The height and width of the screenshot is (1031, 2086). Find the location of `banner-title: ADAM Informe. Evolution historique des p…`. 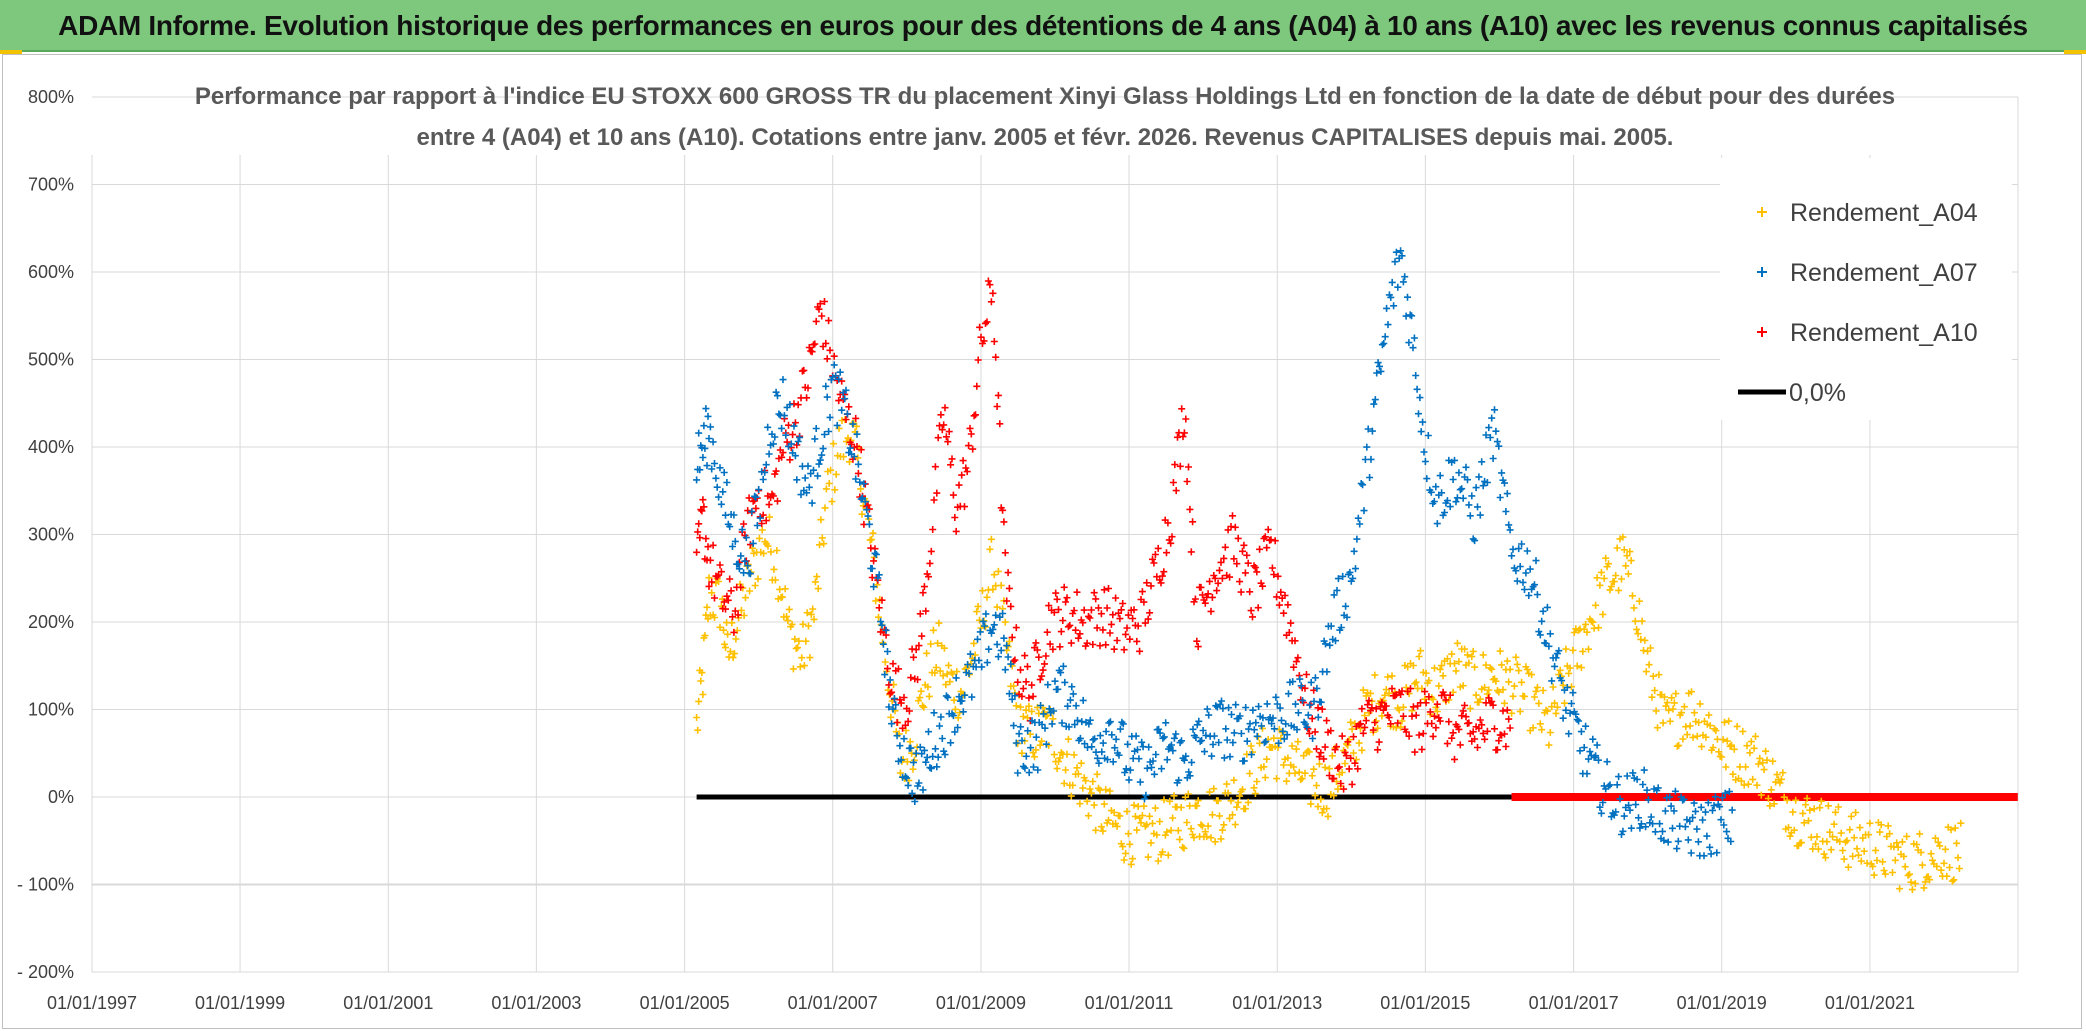

banner-title: ADAM Informe. Evolution historique des p… is located at coordinates (1043, 25).